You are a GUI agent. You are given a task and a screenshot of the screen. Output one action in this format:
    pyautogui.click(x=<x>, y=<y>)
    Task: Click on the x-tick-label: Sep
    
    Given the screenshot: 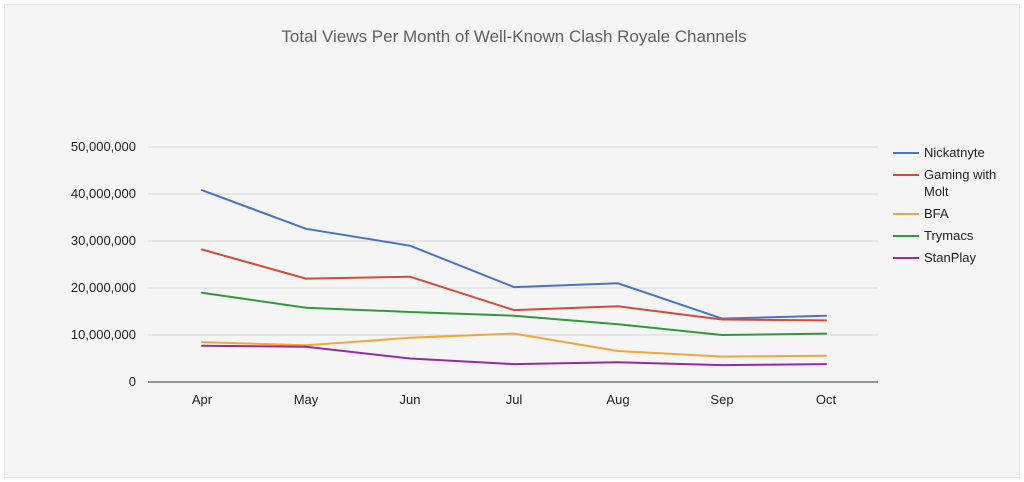 What is the action you would take?
    pyautogui.click(x=721, y=399)
    